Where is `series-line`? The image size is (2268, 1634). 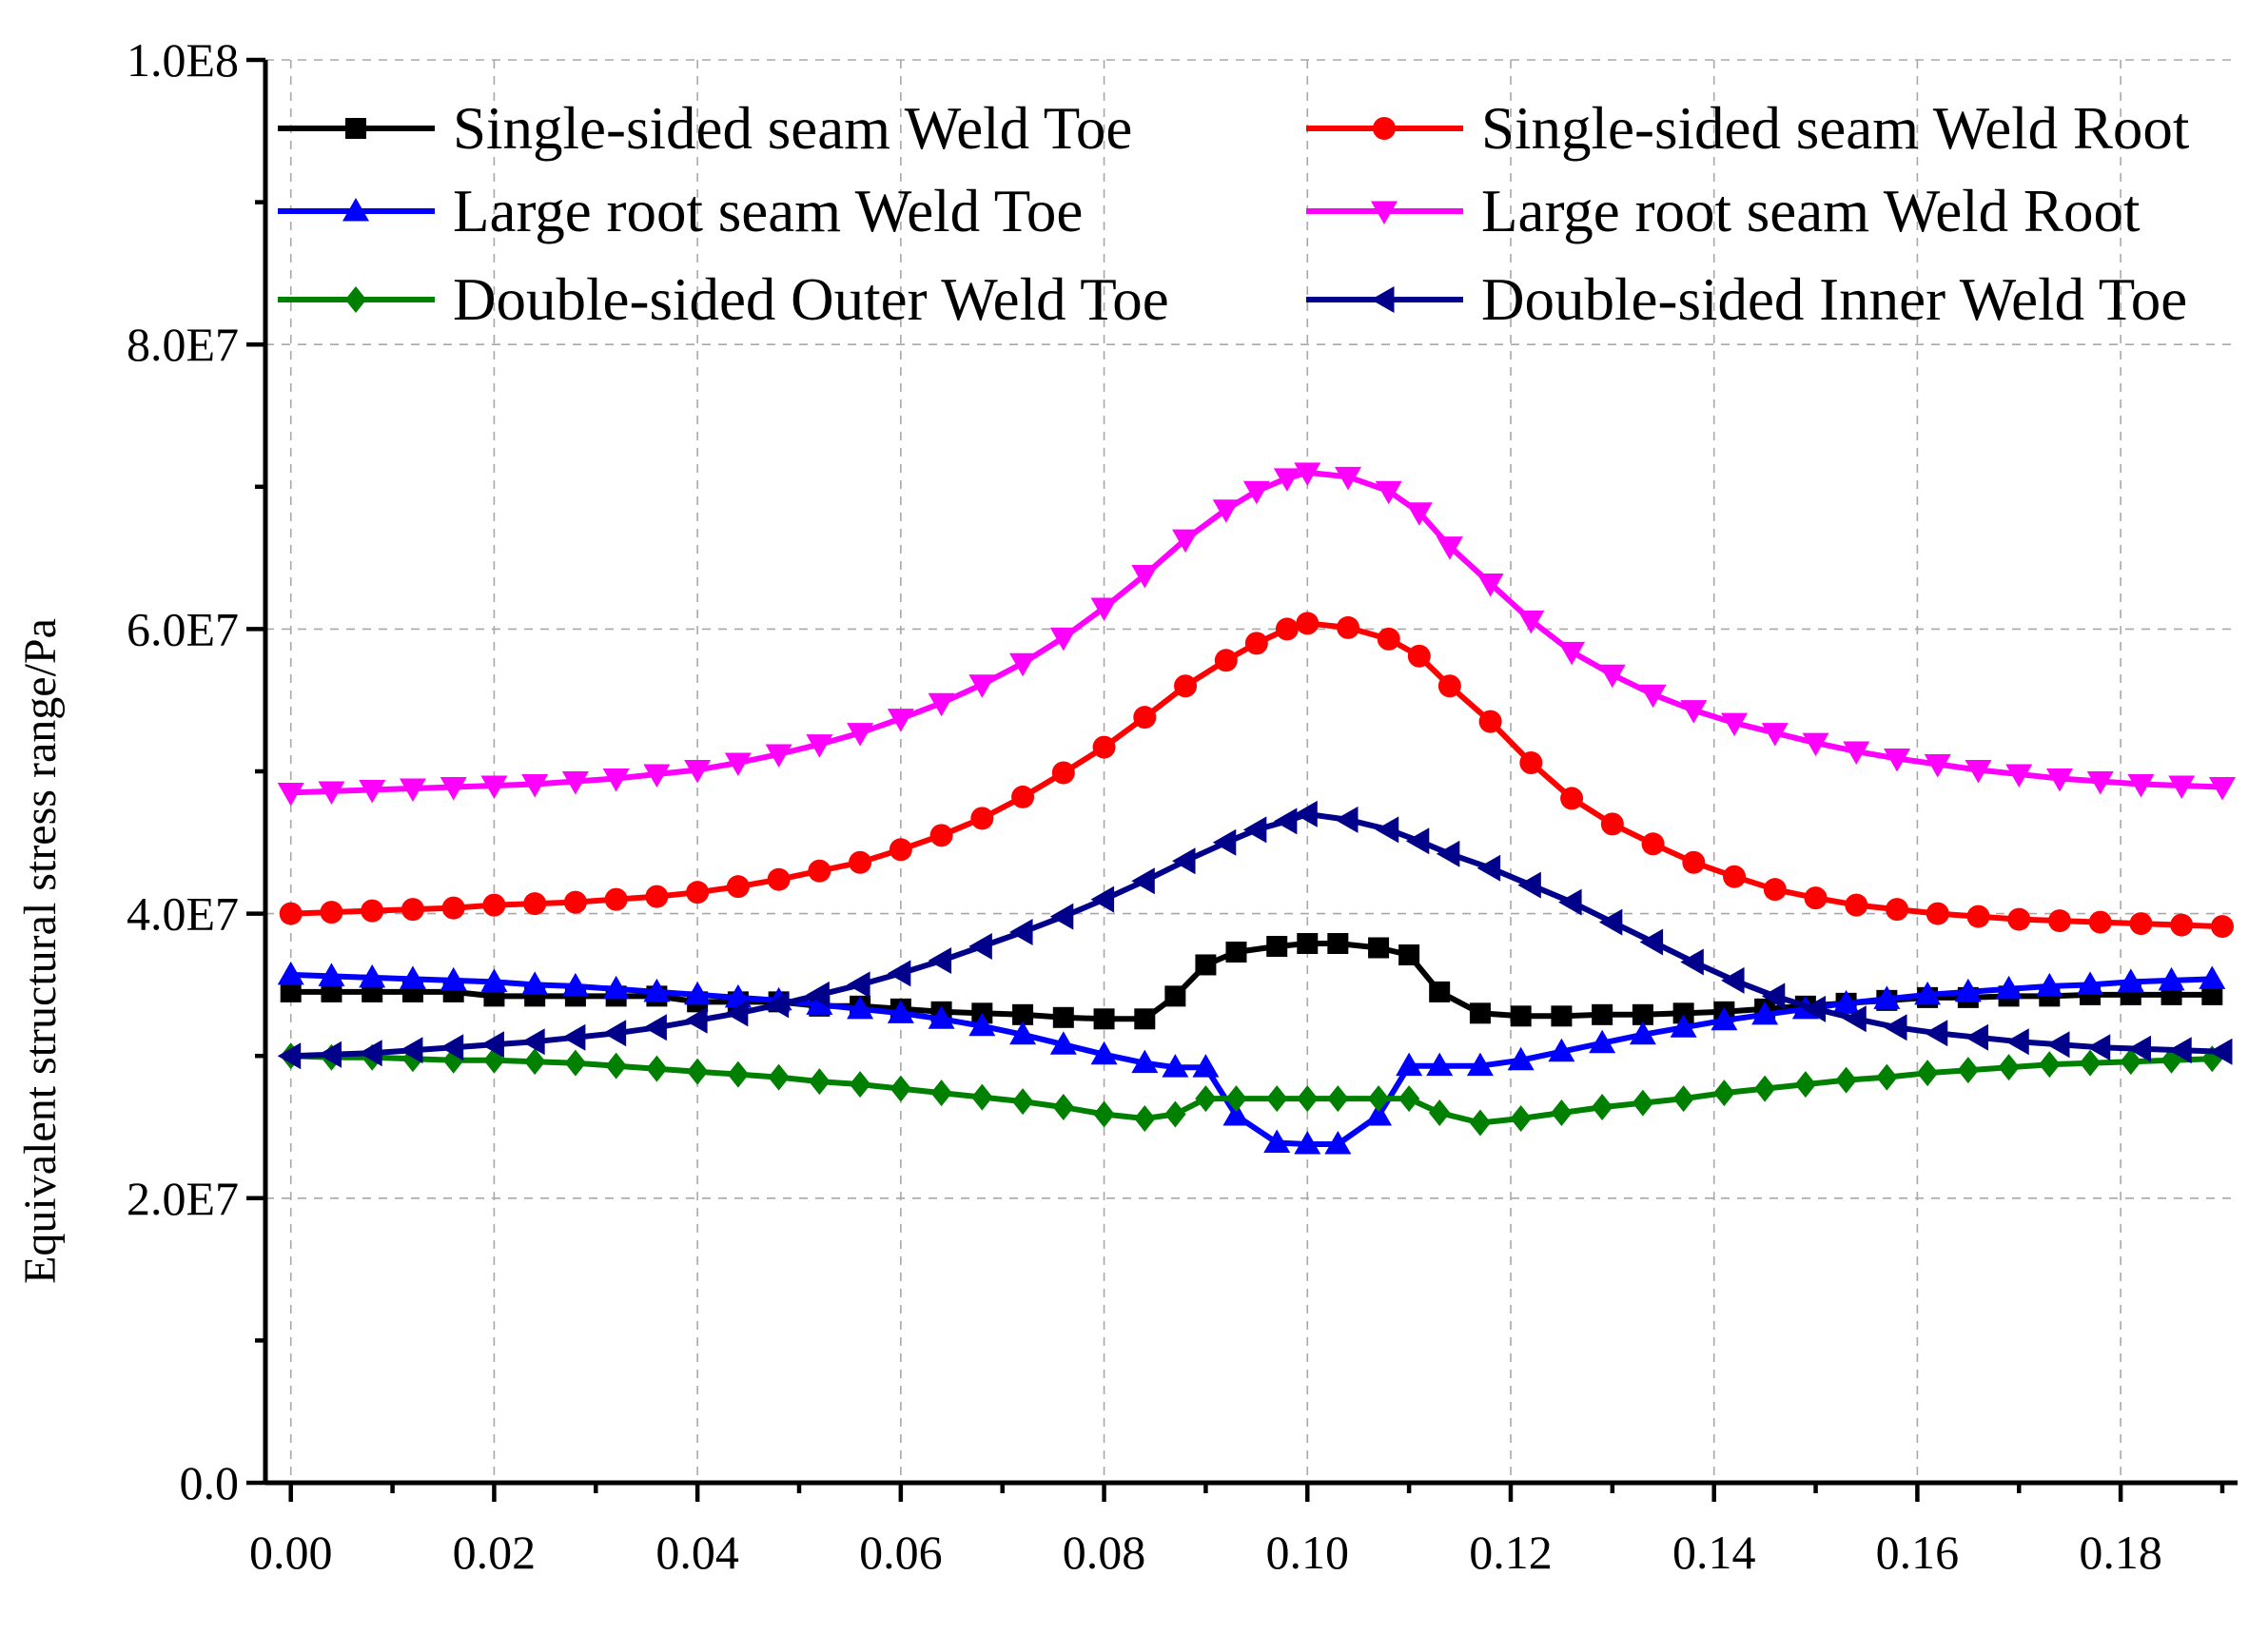
series-line is located at coordinates (1256, 935).